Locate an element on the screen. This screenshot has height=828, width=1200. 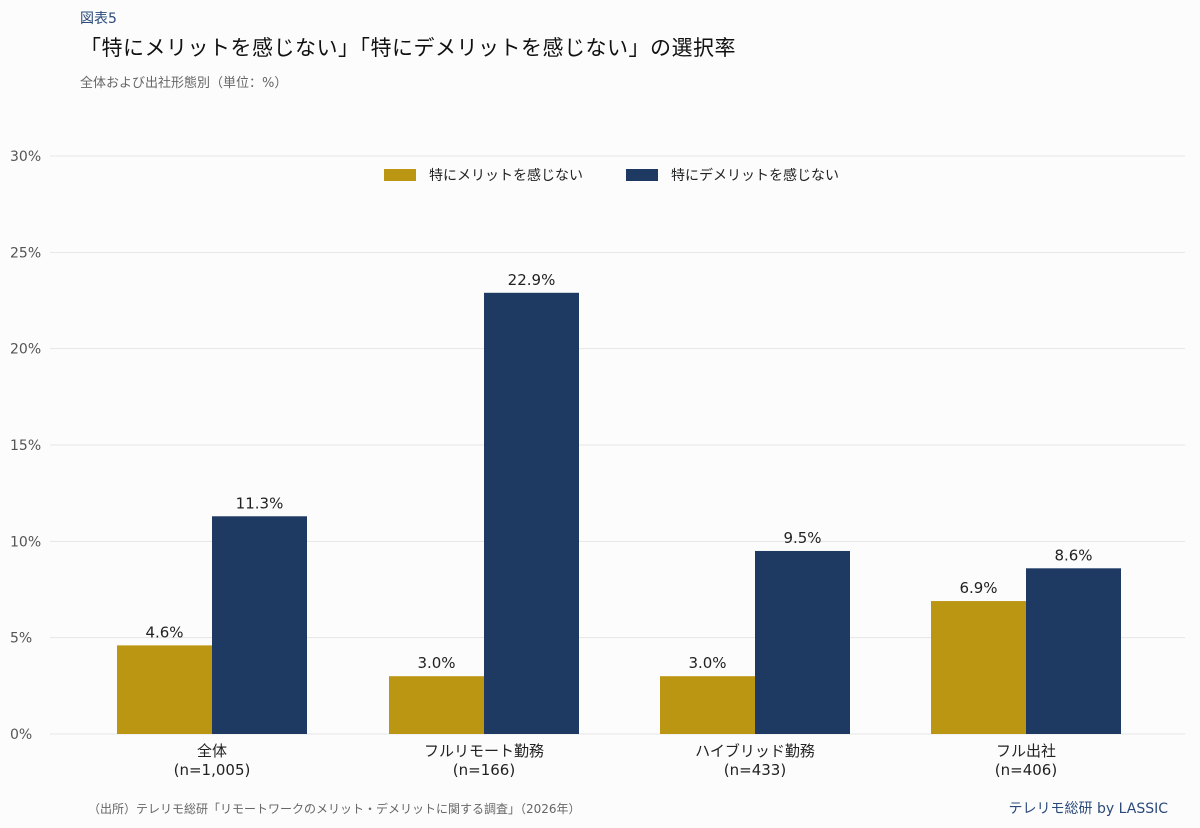
y-tick-label: 20% is located at coordinates (25, 350).